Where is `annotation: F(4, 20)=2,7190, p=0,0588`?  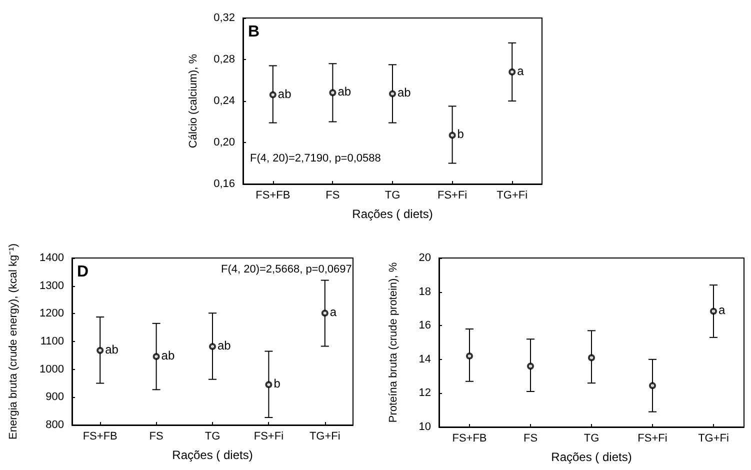 annotation: F(4, 20)=2,7190, p=0,0588 is located at coordinates (315, 158).